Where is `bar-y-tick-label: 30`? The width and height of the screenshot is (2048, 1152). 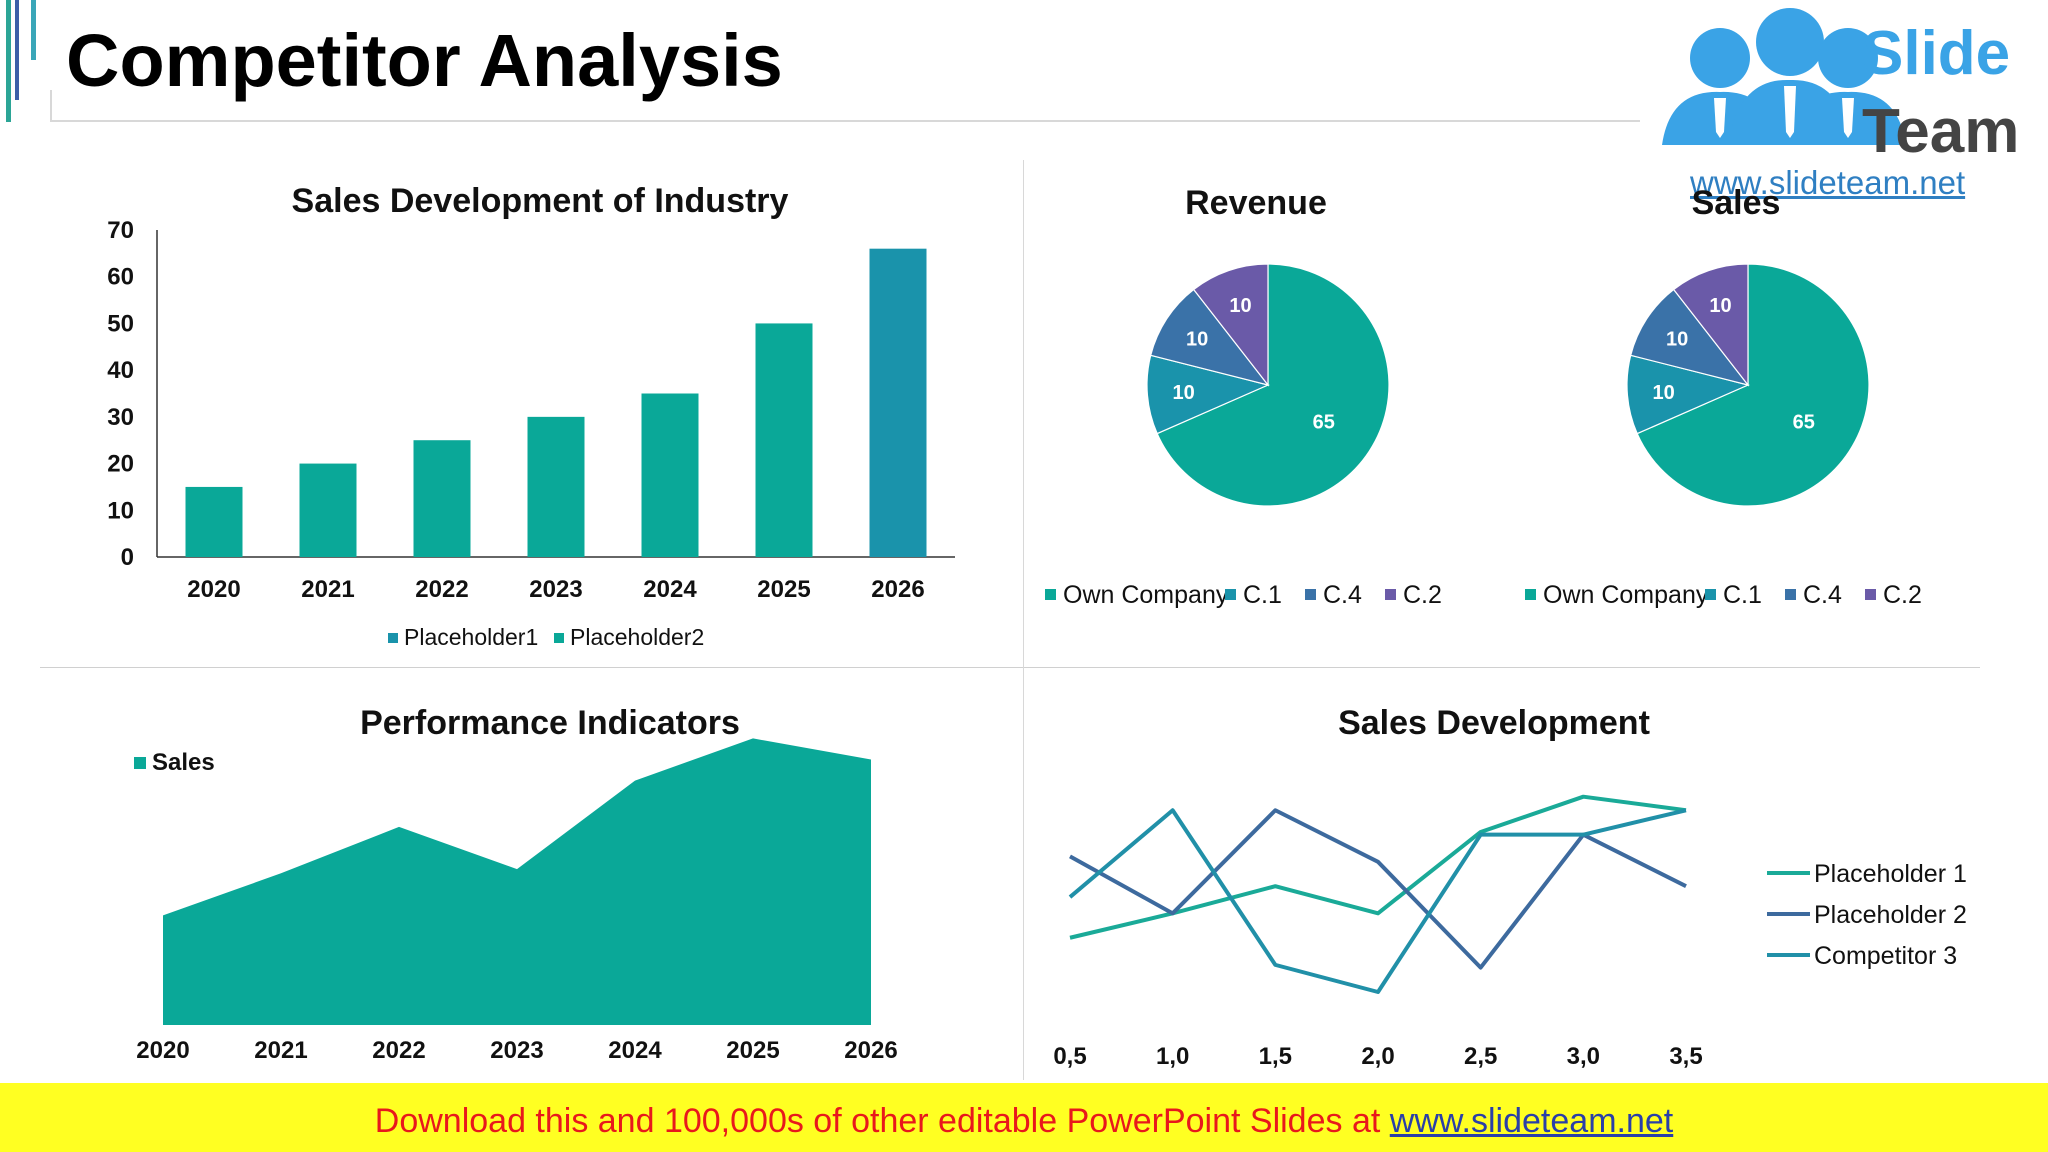 bar-y-tick-label: 30 is located at coordinates (120, 417).